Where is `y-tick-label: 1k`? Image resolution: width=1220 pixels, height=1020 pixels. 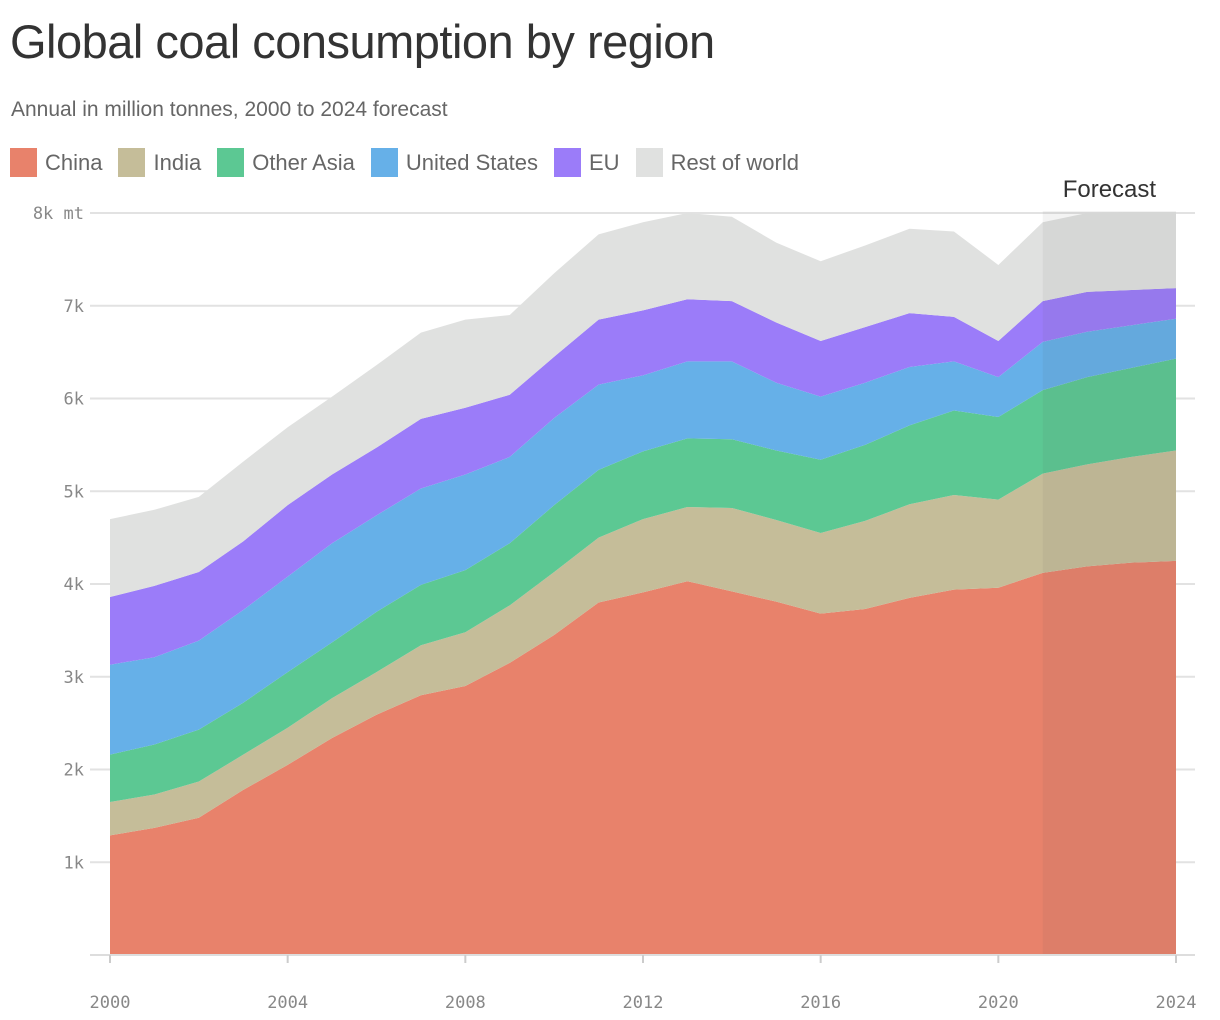
y-tick-label: 1k is located at coordinates (74, 863).